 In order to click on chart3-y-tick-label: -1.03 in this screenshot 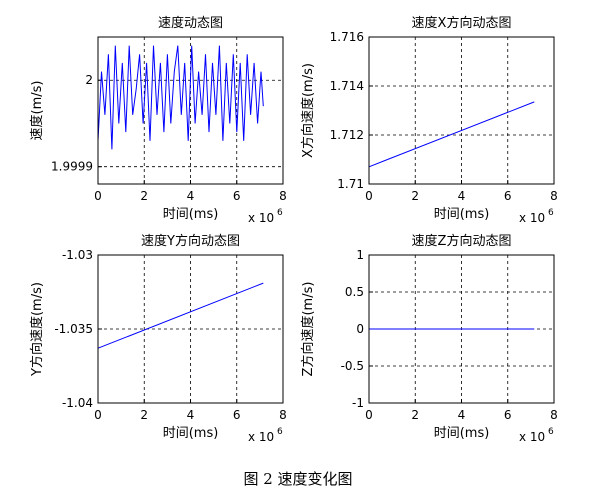, I will do `click(77, 255)`.